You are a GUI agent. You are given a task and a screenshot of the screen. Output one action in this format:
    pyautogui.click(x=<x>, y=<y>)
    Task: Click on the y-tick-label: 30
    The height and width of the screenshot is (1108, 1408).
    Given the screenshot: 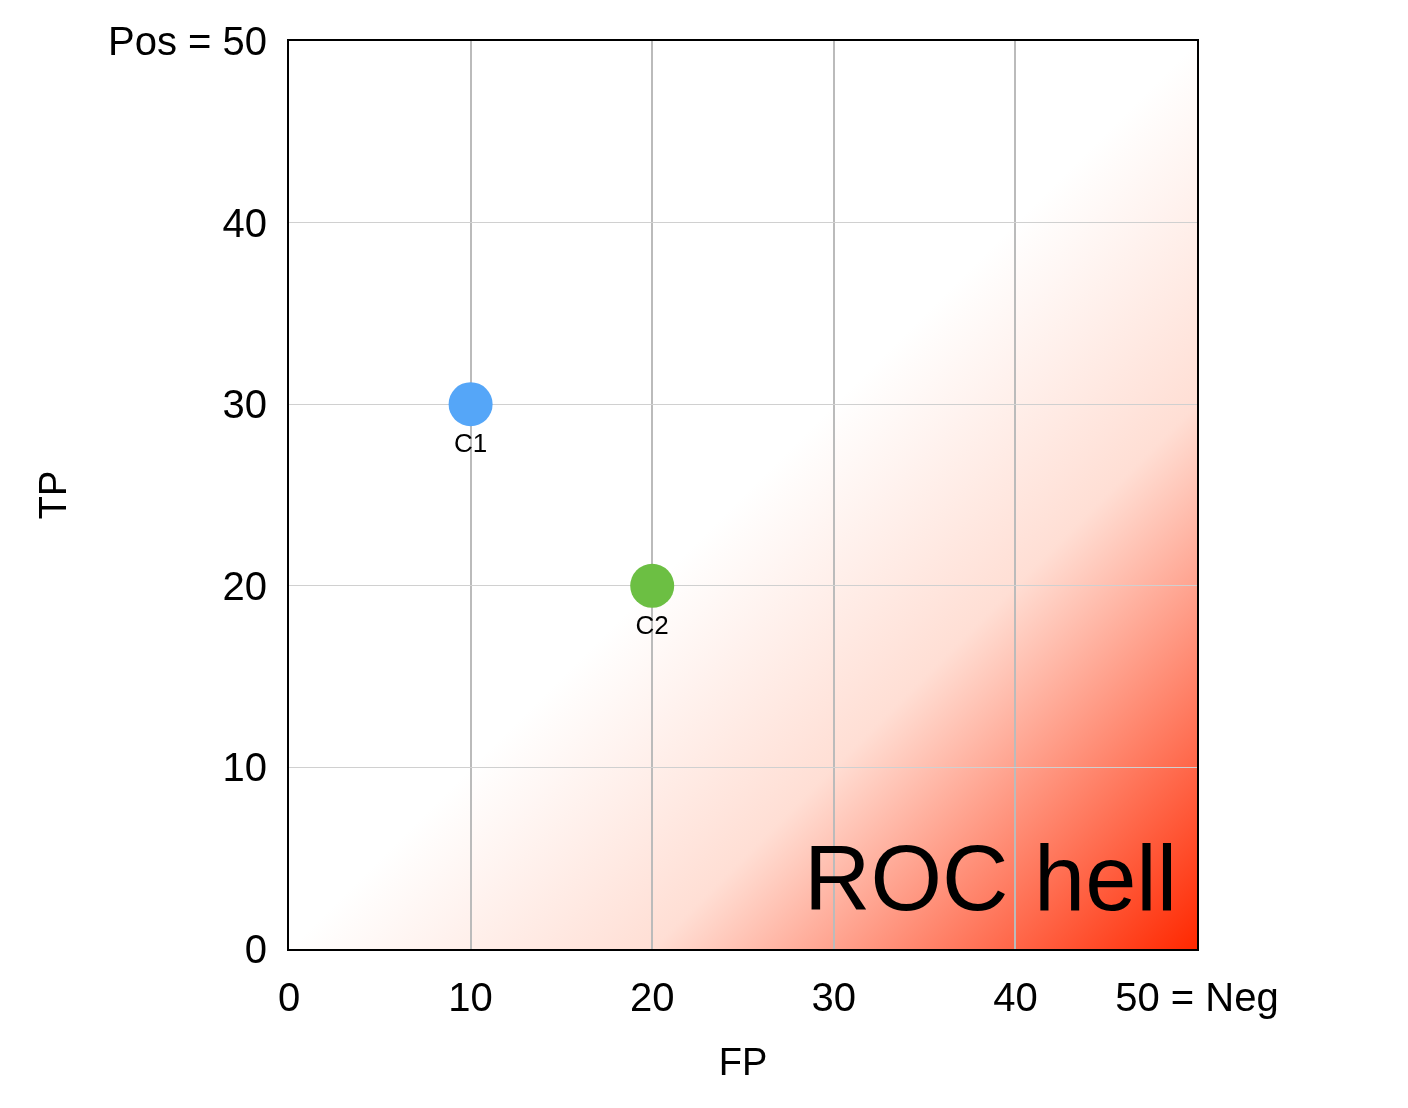 What is the action you would take?
    pyautogui.click(x=244, y=404)
    